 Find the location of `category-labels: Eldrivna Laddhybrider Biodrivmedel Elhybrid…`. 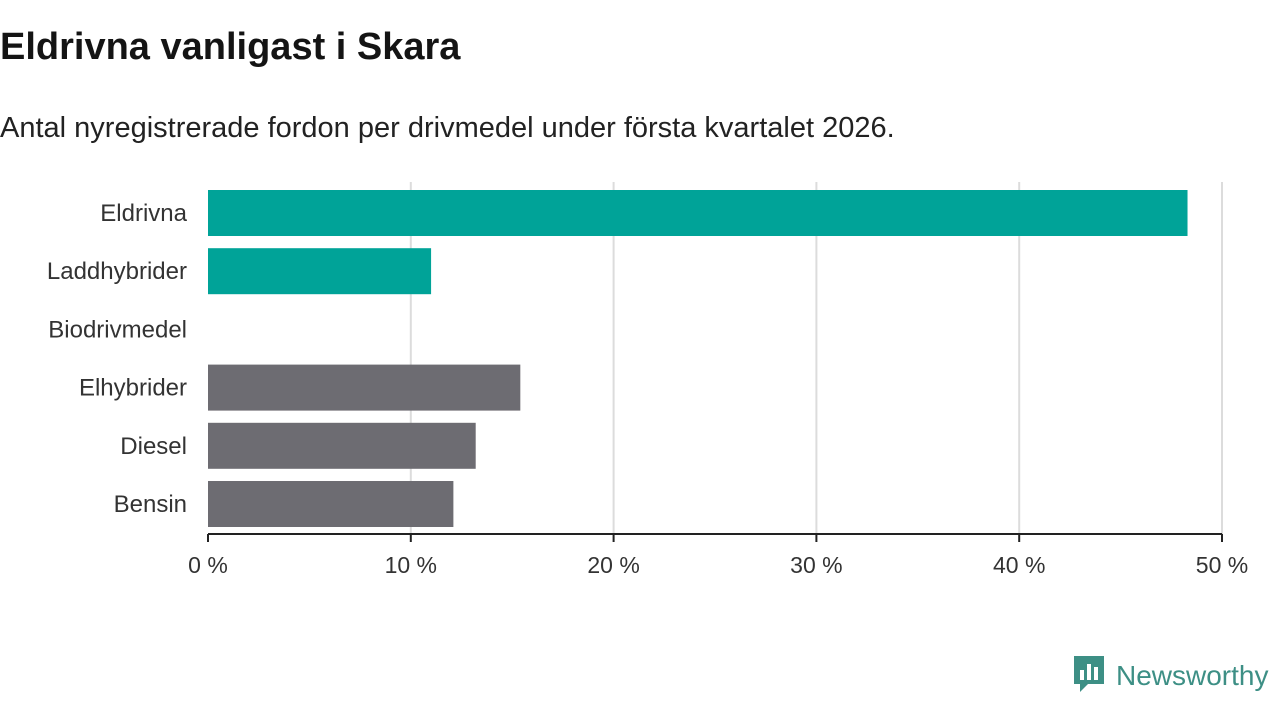

category-labels: Eldrivna Laddhybrider Biodrivmedel Elhybrid… is located at coordinates (117, 359).